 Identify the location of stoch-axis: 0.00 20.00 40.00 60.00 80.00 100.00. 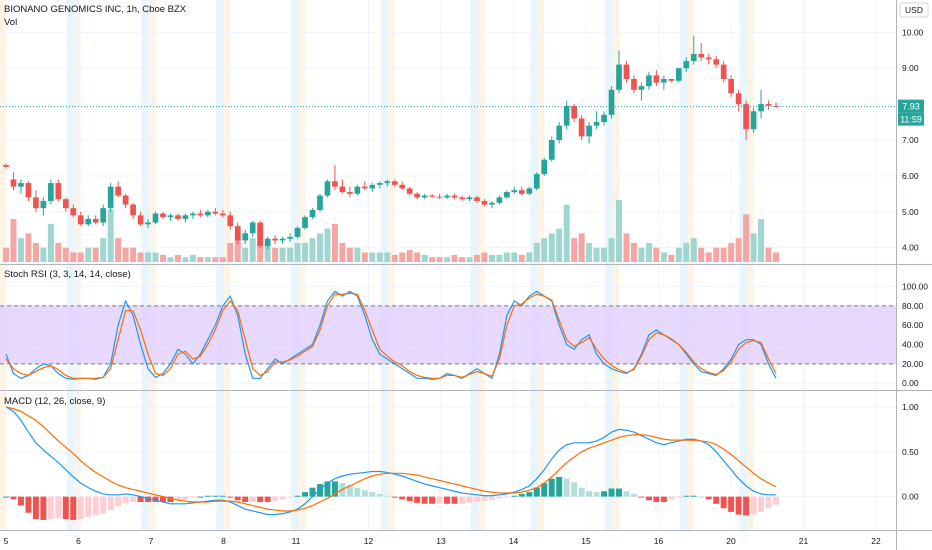
(915, 335).